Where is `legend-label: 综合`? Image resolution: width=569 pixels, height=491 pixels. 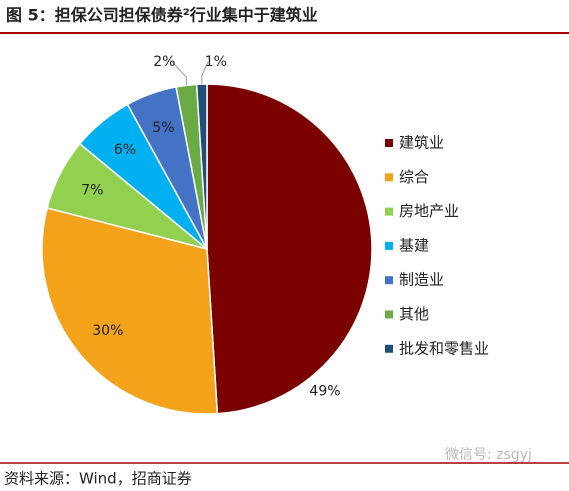 legend-label: 综合 is located at coordinates (414, 177).